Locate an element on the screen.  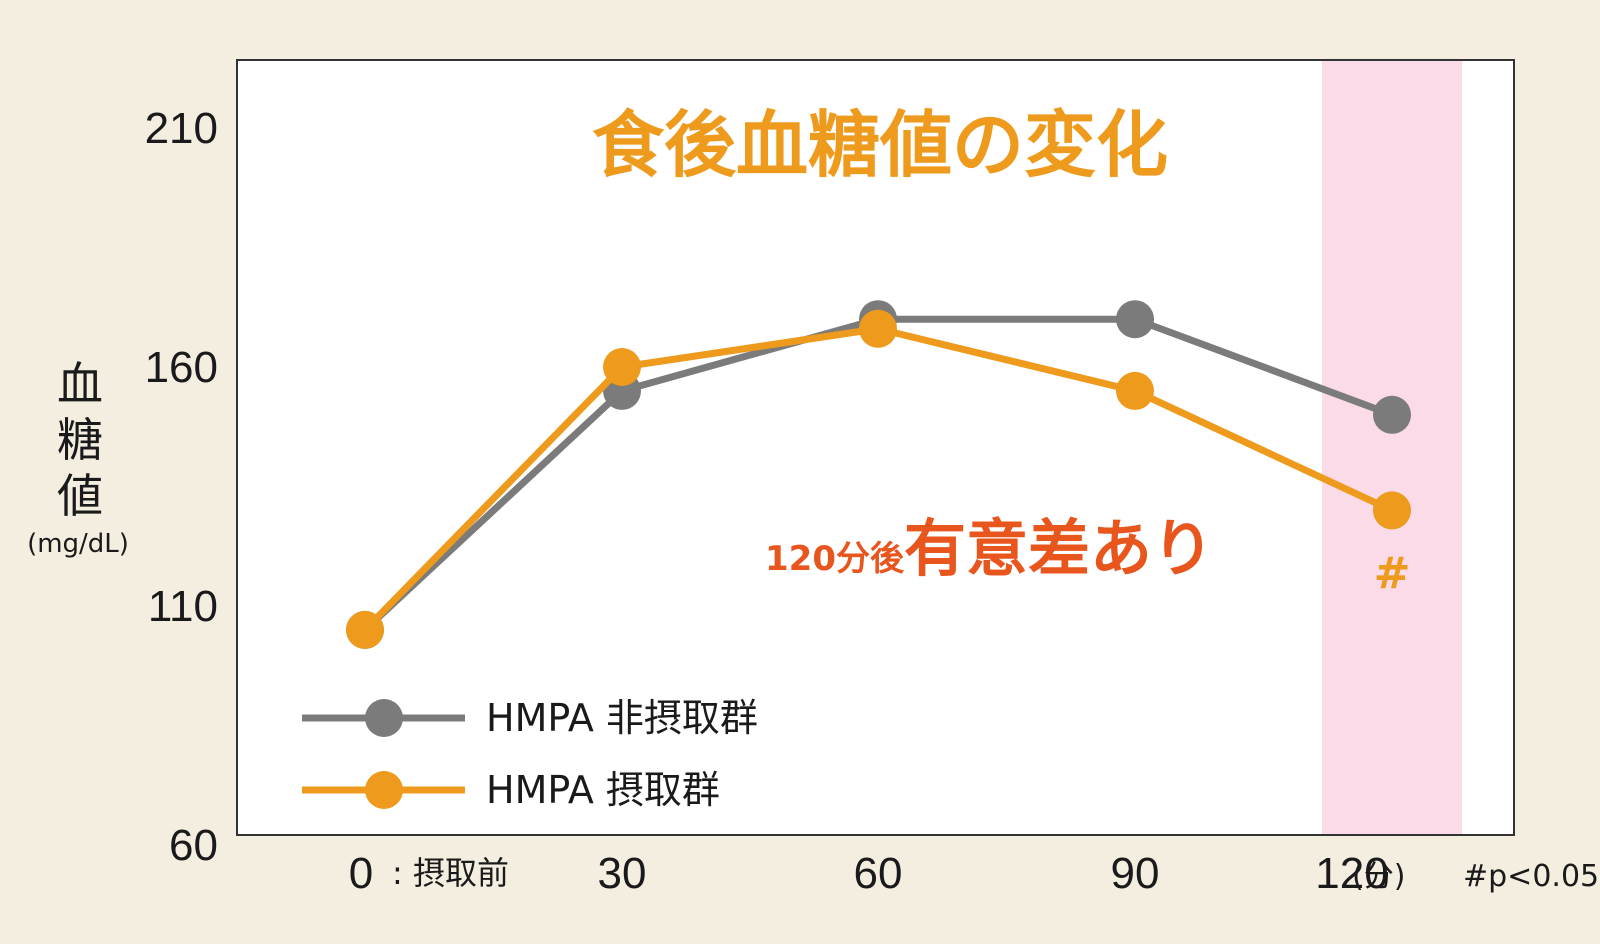
x-tick-label: 30 is located at coordinates (622, 873).